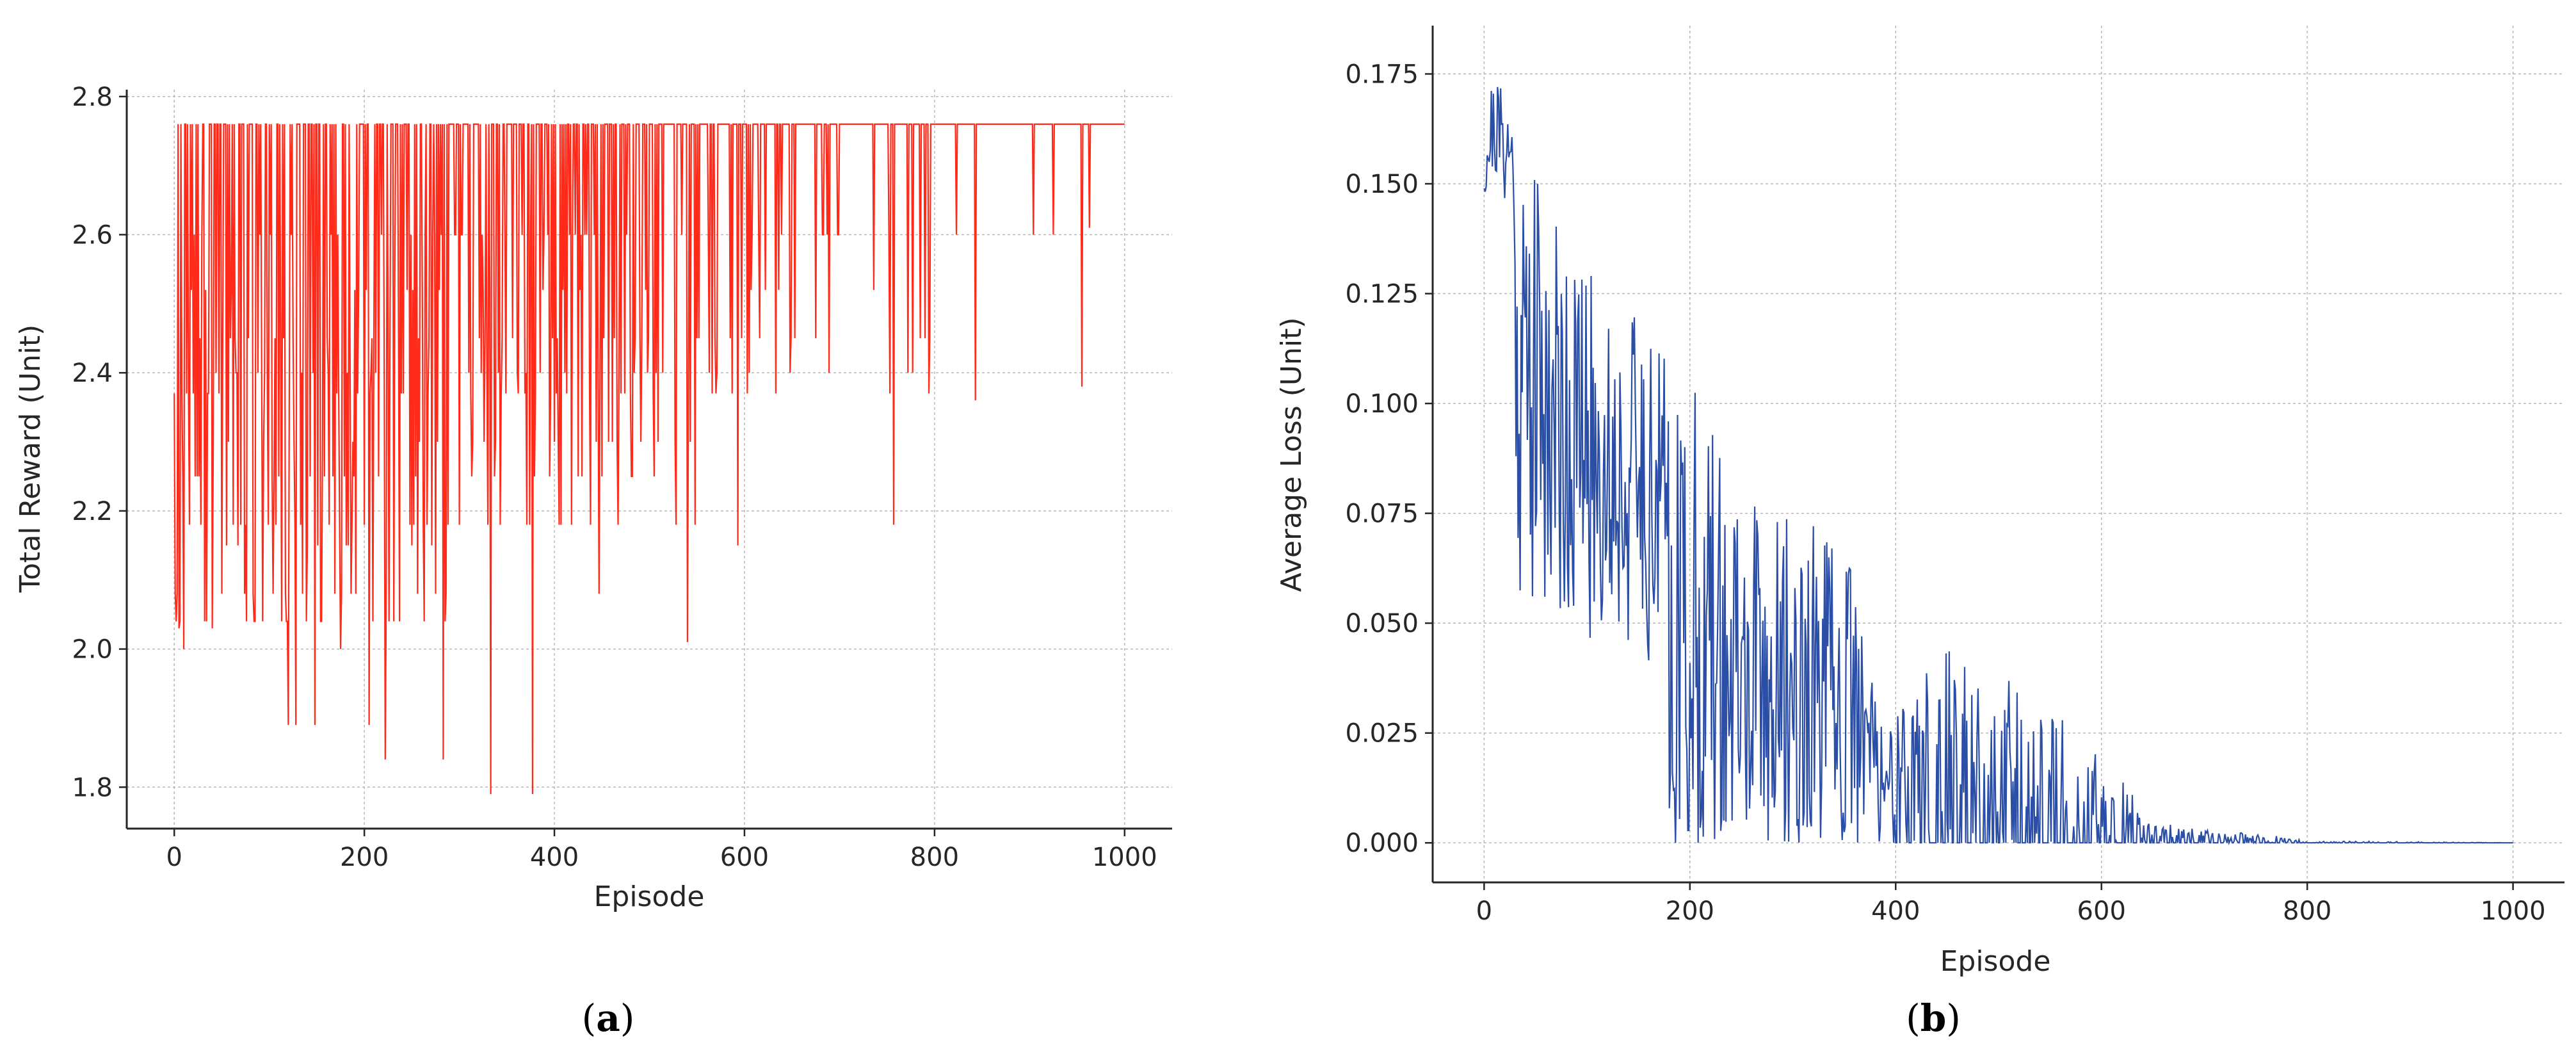 Image resolution: width=2576 pixels, height=1054 pixels. I want to click on reward-chart-y-tick-label: 2.6, so click(92, 235).